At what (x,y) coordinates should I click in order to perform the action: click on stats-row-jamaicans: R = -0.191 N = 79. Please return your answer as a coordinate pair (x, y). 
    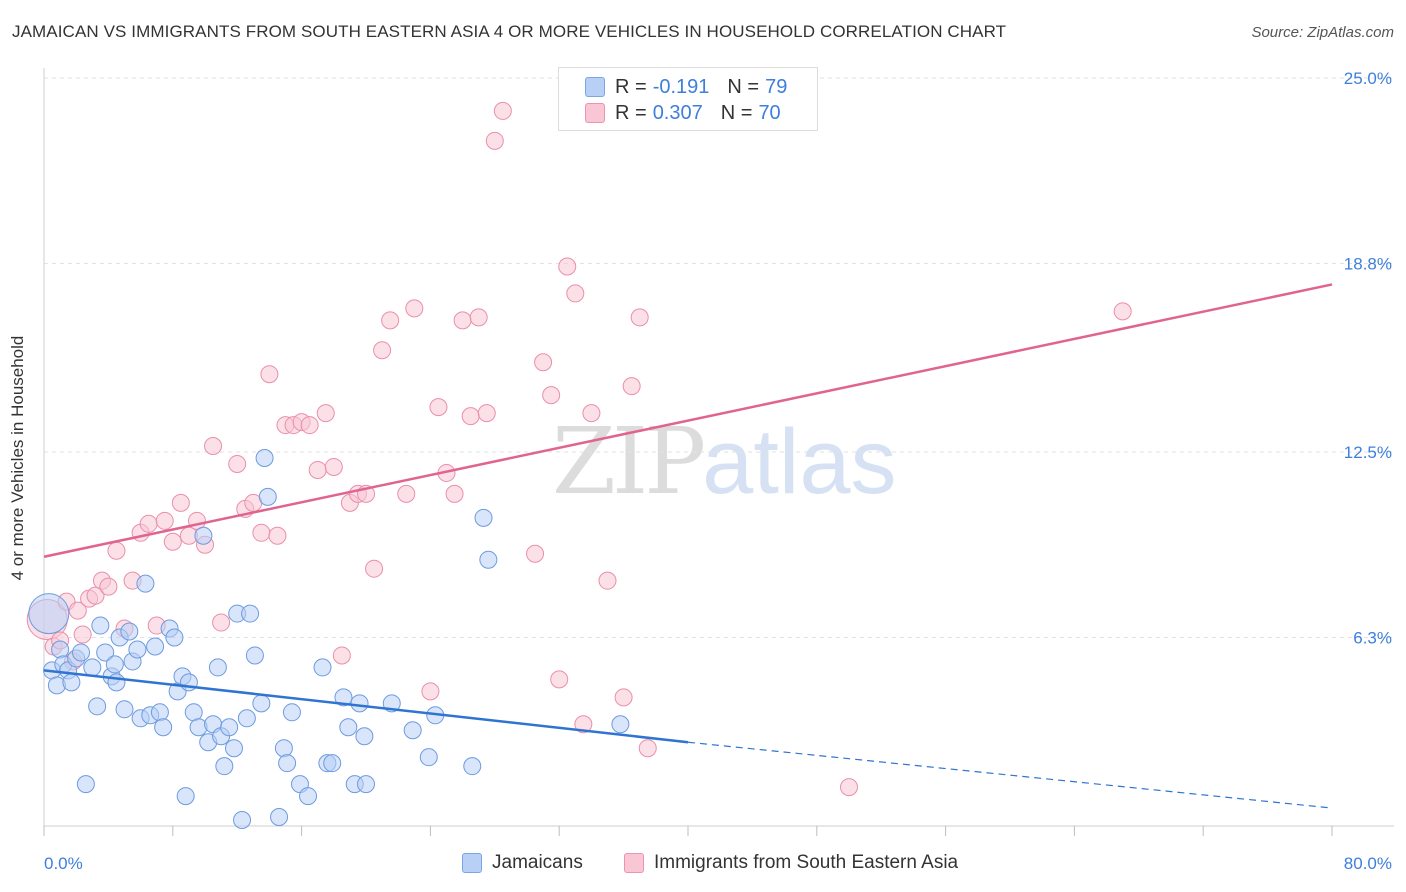
    Looking at the image, I should click on (686, 87).